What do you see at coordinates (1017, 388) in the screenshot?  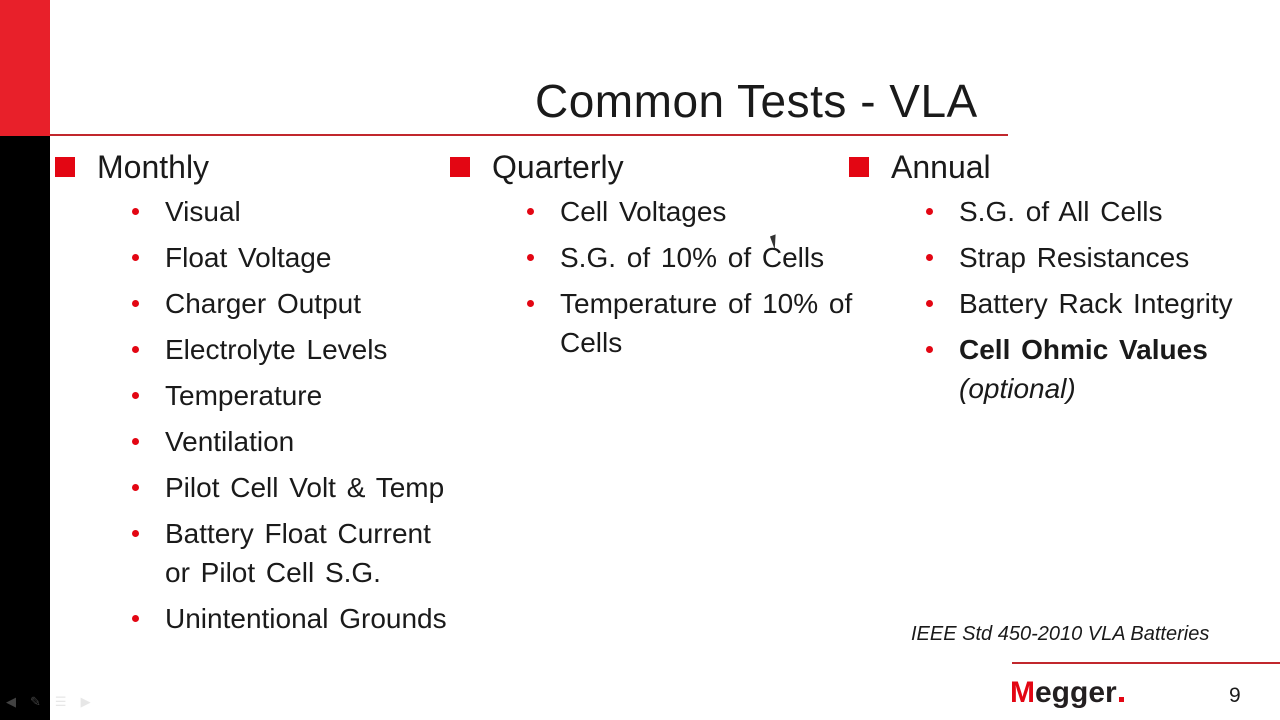 I see `emphasis-italic-text: (optional)` at bounding box center [1017, 388].